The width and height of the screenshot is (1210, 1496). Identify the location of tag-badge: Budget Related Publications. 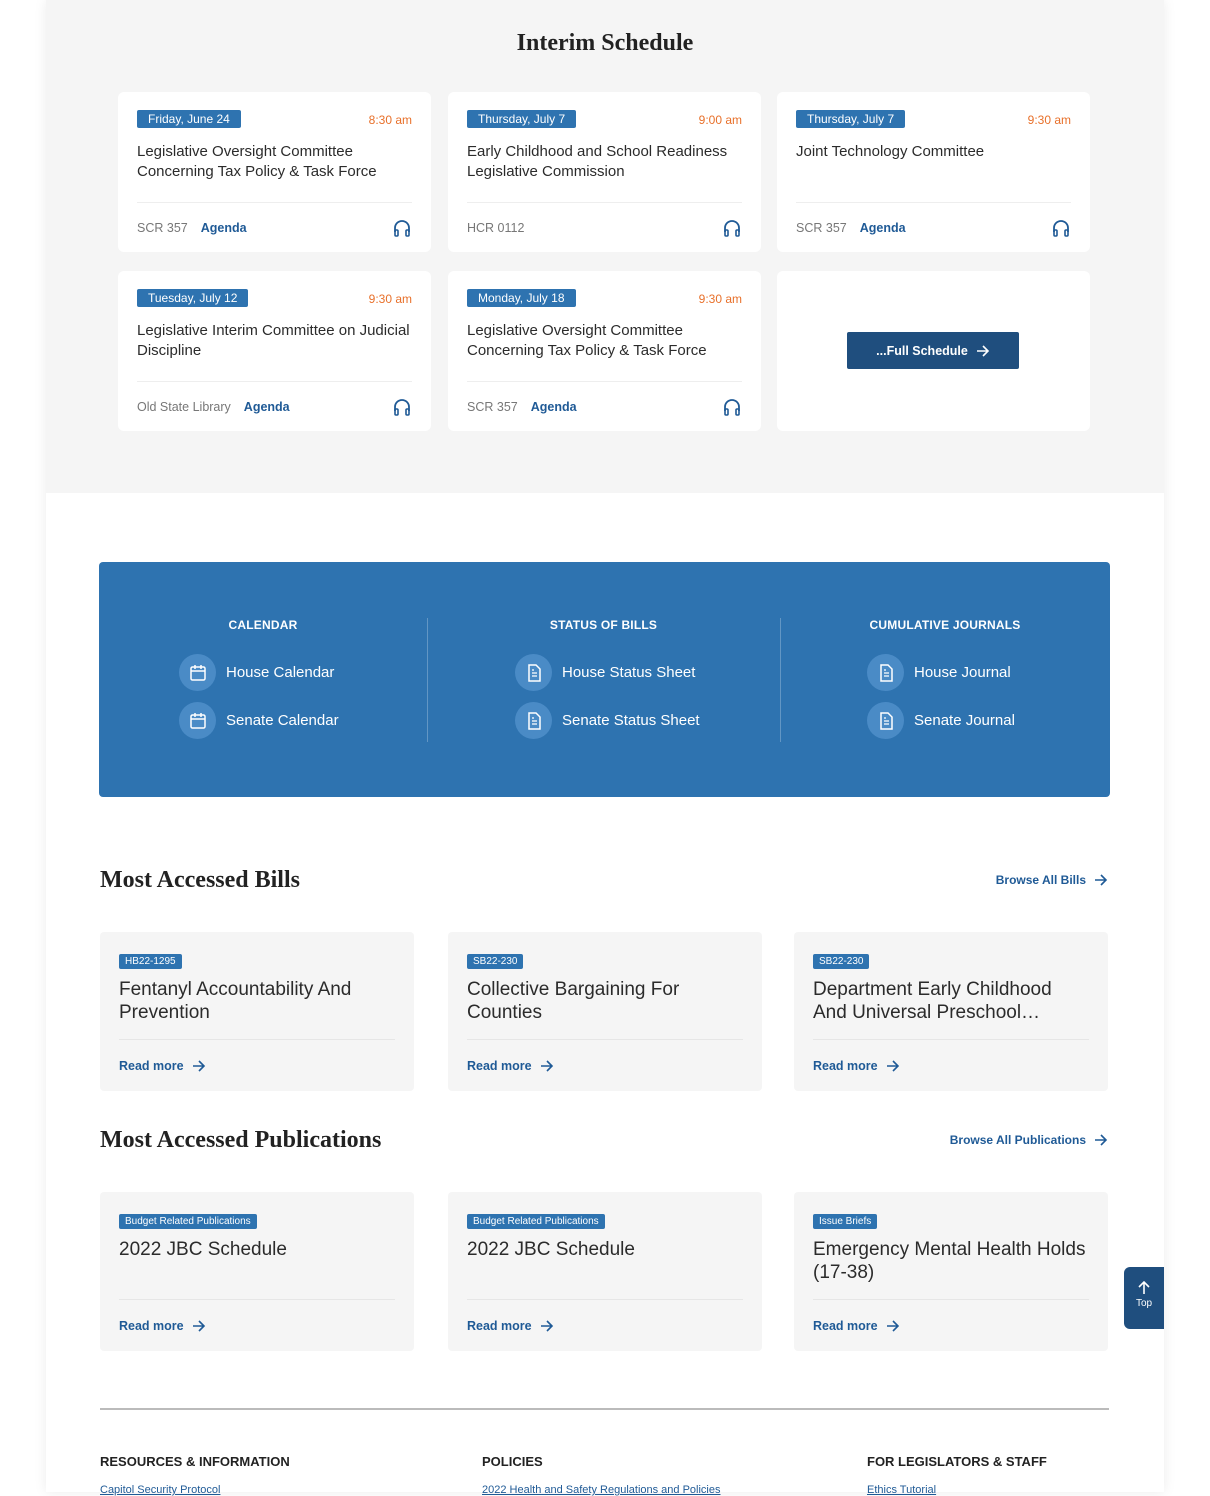
(536, 1221).